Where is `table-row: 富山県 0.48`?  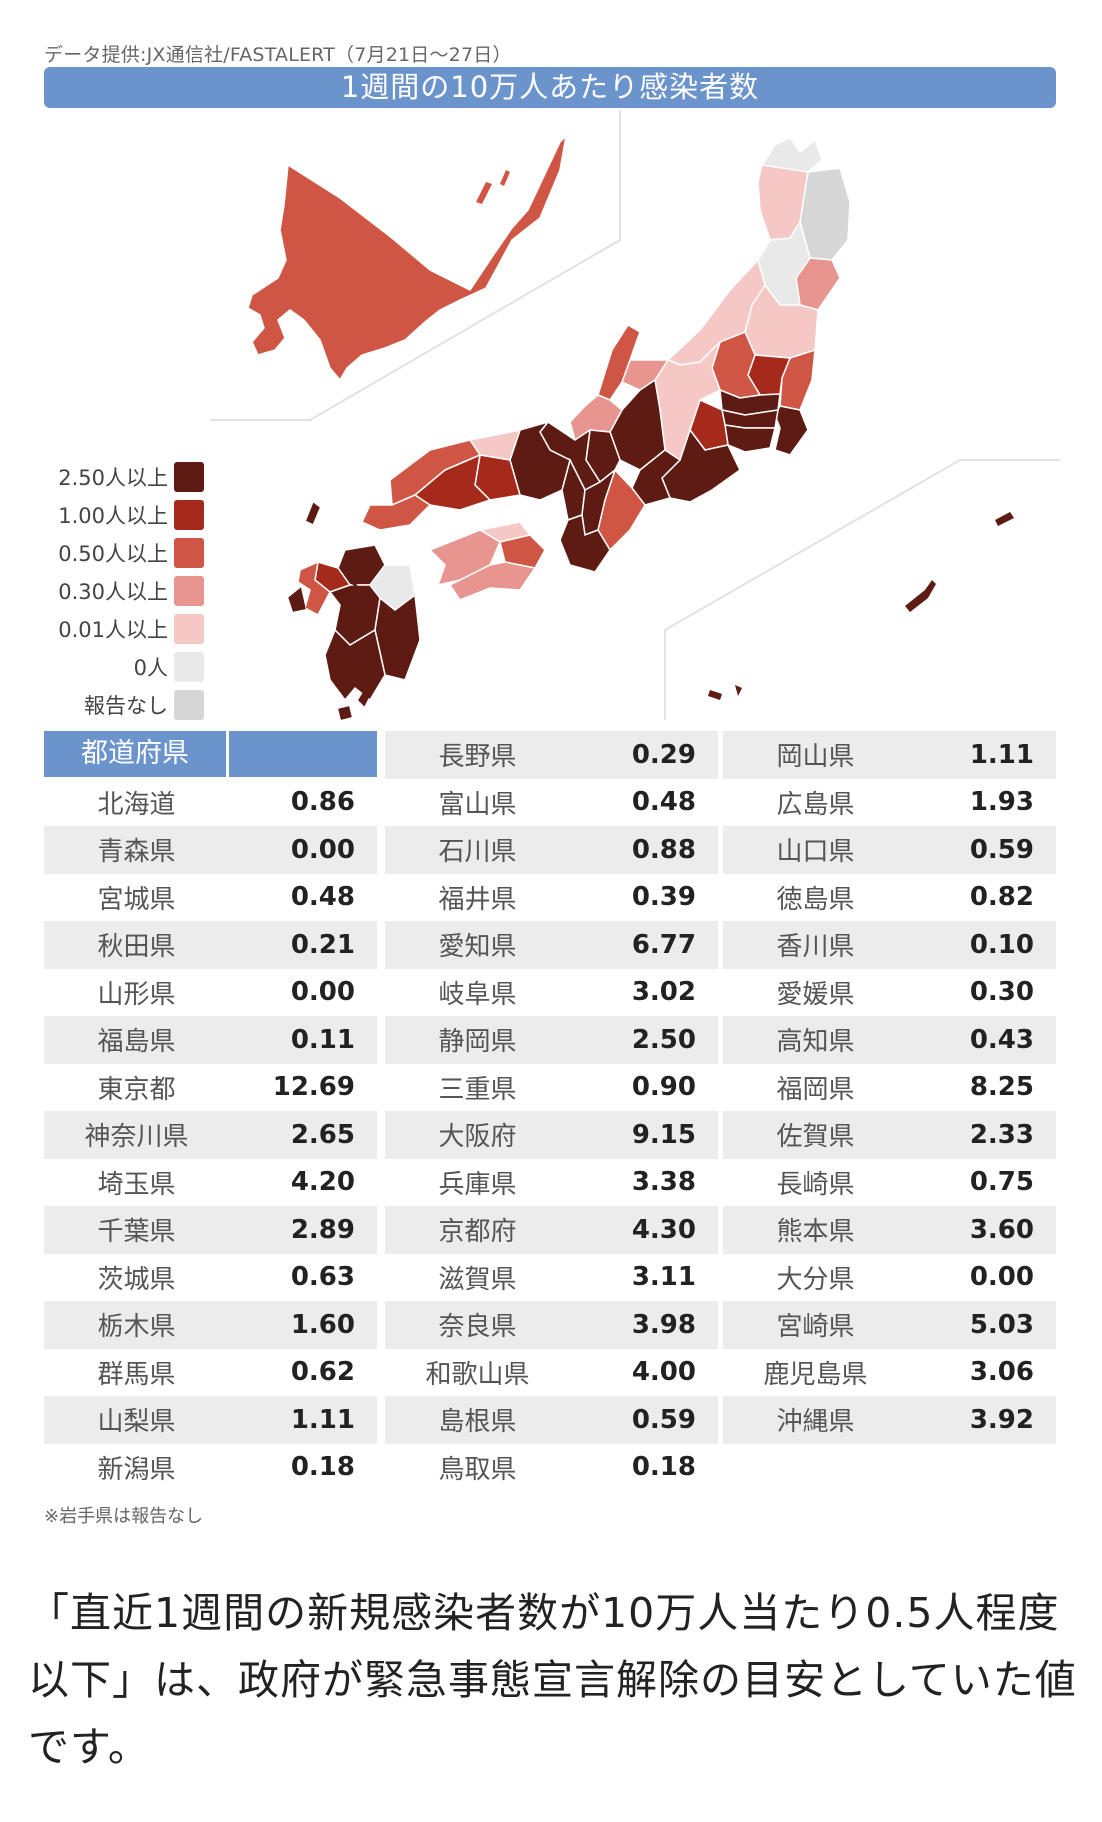
table-row: 富山県 0.48 is located at coordinates (551, 803).